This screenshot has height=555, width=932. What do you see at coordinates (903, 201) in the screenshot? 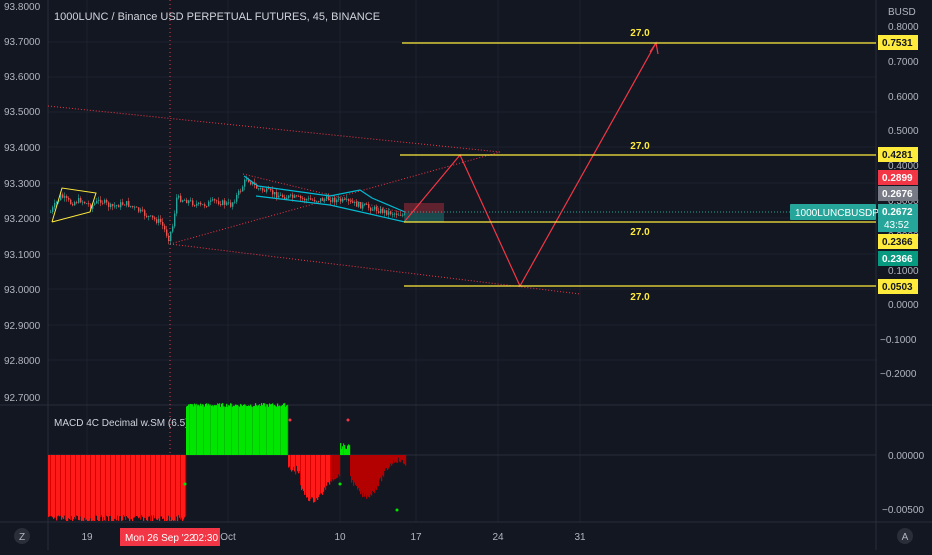
I see `right-axis-label: 0.3000` at bounding box center [903, 201].